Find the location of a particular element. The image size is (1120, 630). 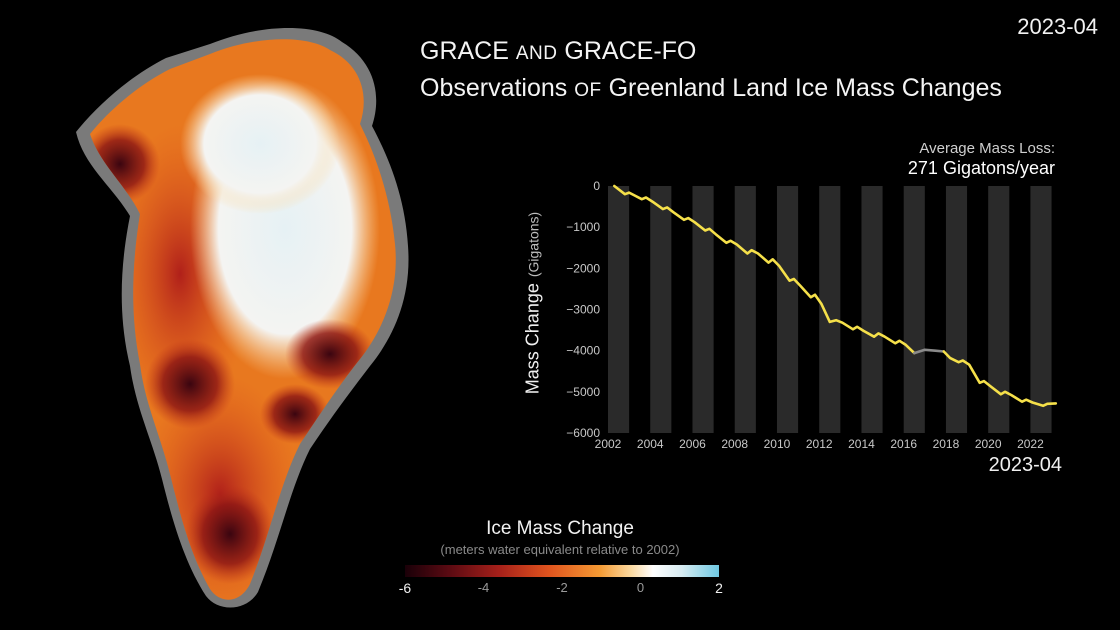

y-axis-ticks: 0 −1000 −2000 −3000 −4000 −5000 −6000 is located at coordinates (583, 309).